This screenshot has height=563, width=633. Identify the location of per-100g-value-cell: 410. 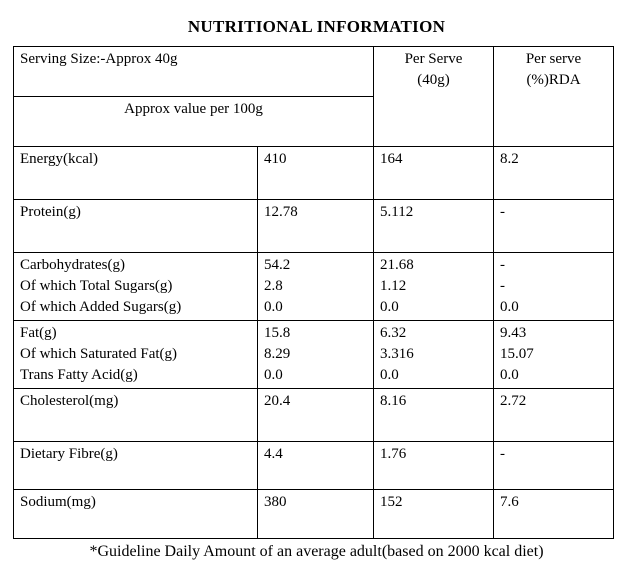
(315, 173).